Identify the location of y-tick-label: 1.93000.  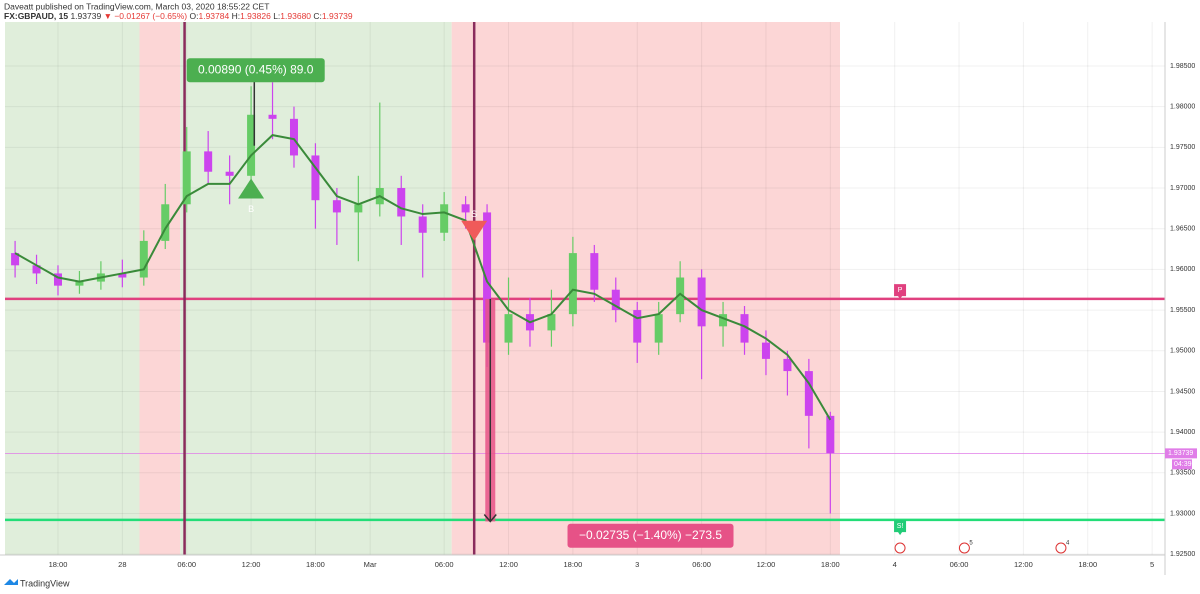
(1182, 513).